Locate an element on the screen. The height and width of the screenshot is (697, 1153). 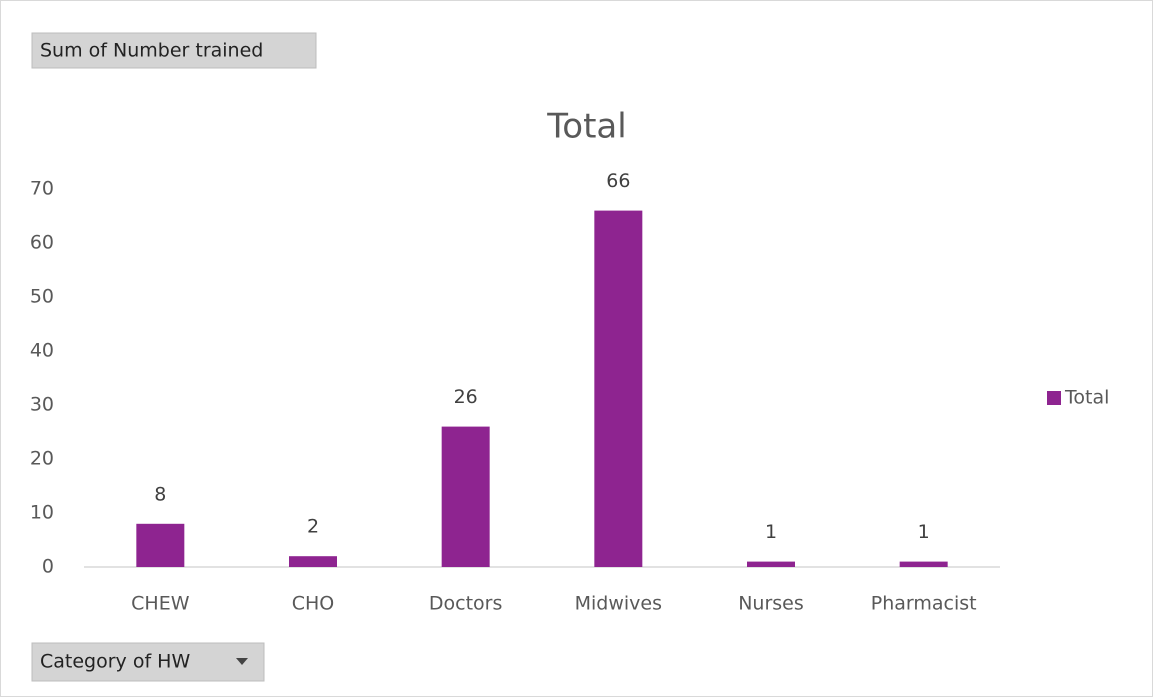
x-tick-label: CHO is located at coordinates (313, 604).